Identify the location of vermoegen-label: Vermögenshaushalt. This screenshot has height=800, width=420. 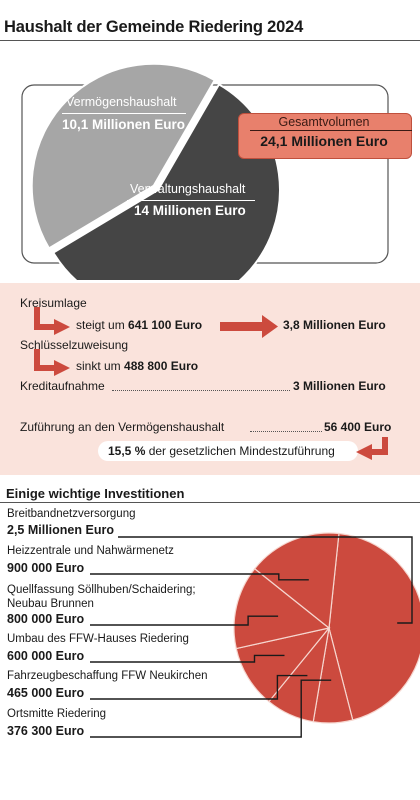
(121, 102).